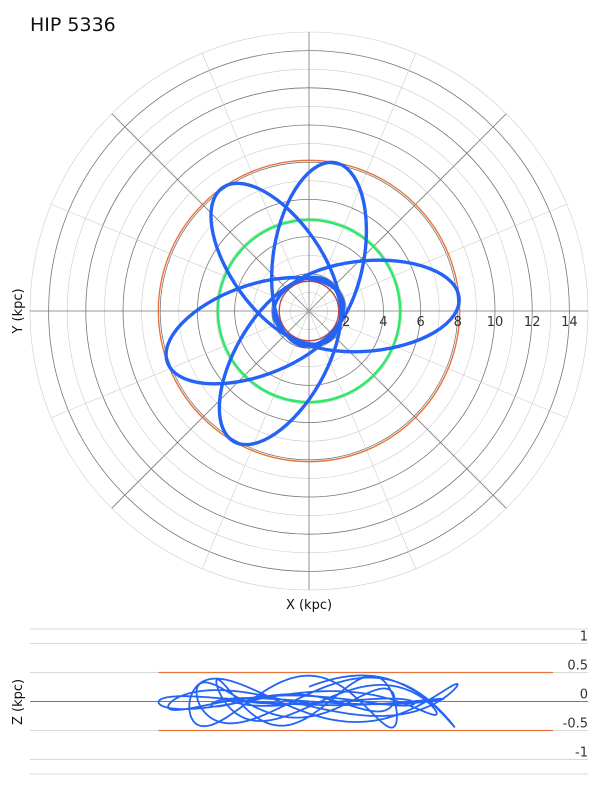 The height and width of the screenshot is (800, 600). Describe the element at coordinates (420, 322) in the screenshot. I see `radial-tick-label: 6` at that location.